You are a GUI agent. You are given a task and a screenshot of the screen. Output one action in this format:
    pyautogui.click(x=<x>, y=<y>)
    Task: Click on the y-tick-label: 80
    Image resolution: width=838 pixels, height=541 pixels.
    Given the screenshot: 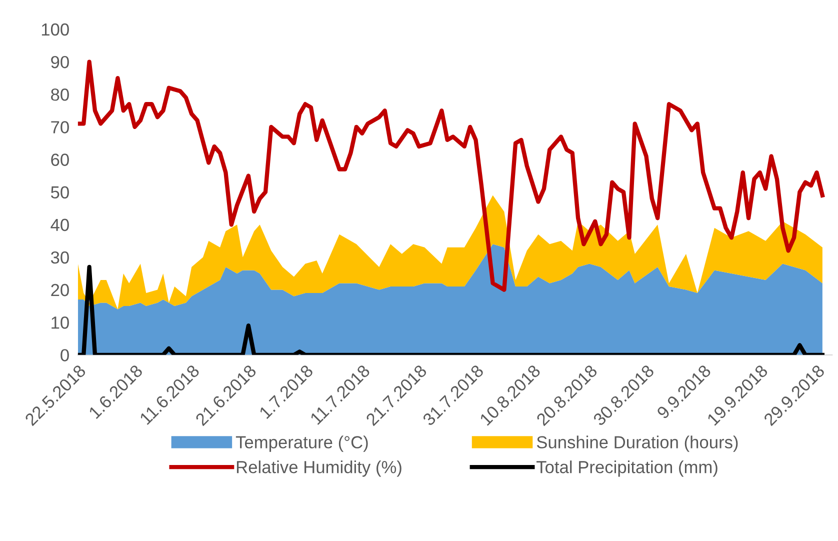 What is the action you would take?
    pyautogui.click(x=60, y=94)
    